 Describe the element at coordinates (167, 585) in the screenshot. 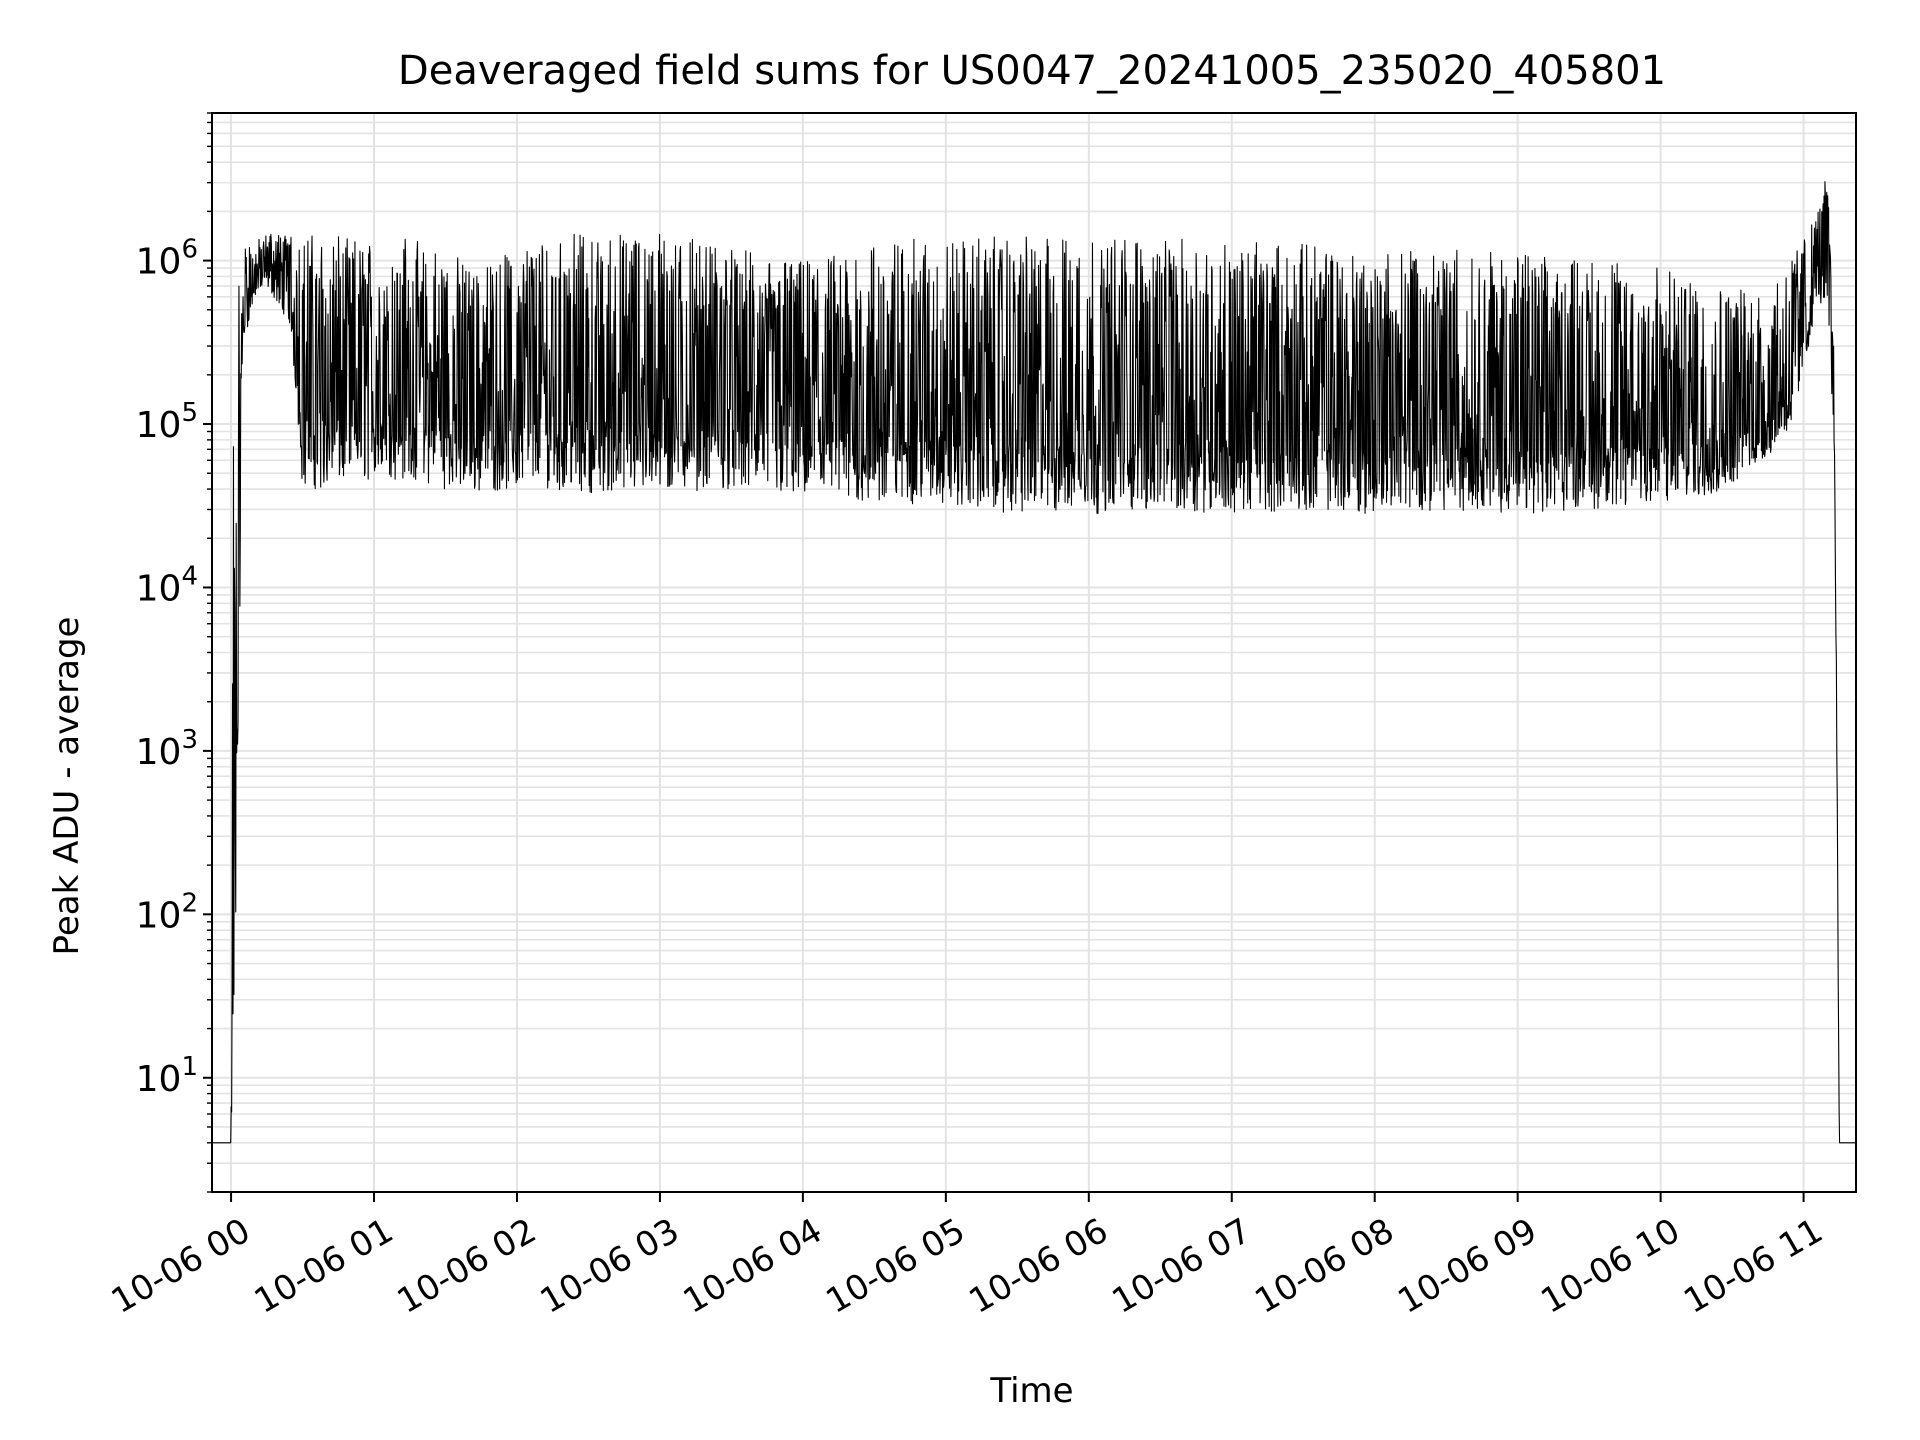

I see `y-tick-label: 10⁴` at that location.